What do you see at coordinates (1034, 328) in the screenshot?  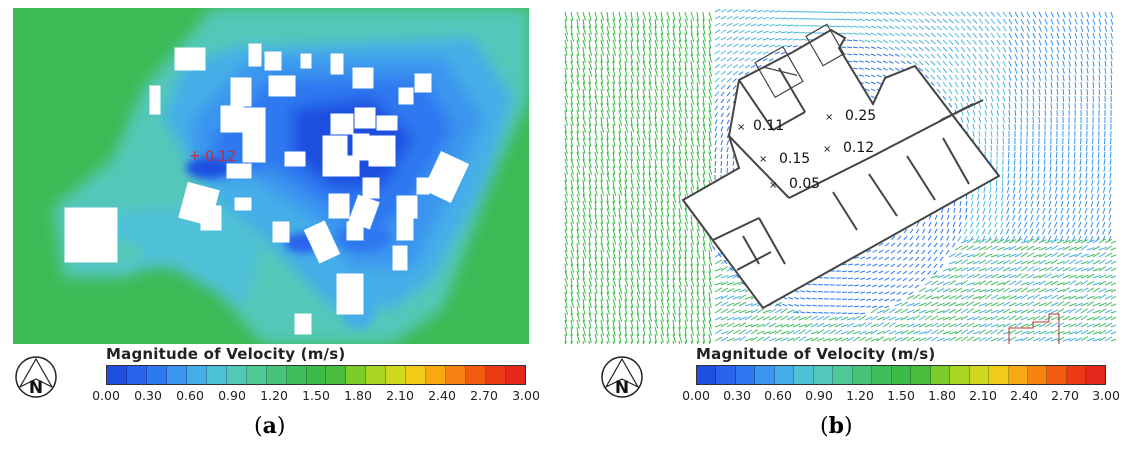 I see `neighbour-outline` at bounding box center [1034, 328].